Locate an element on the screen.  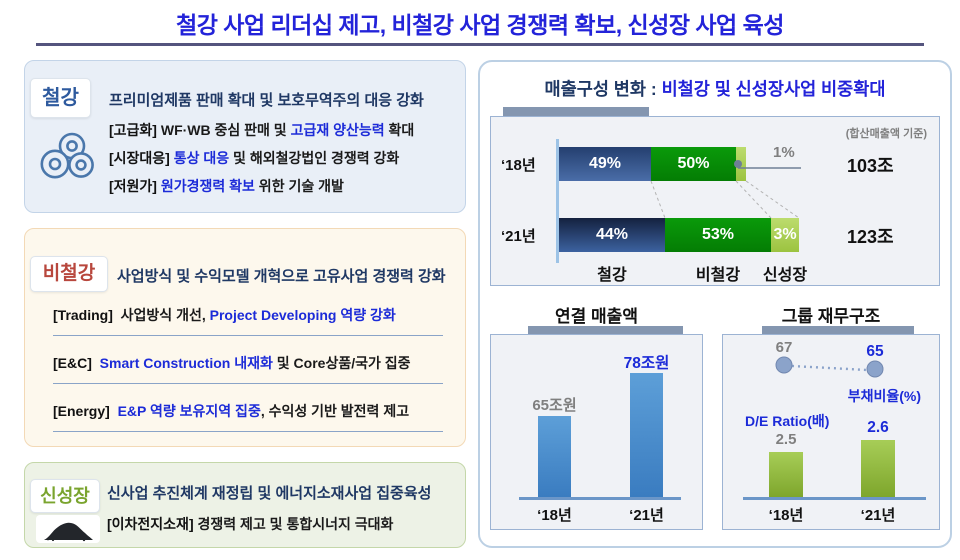
item-tag: [저원가] is located at coordinates (133, 186).